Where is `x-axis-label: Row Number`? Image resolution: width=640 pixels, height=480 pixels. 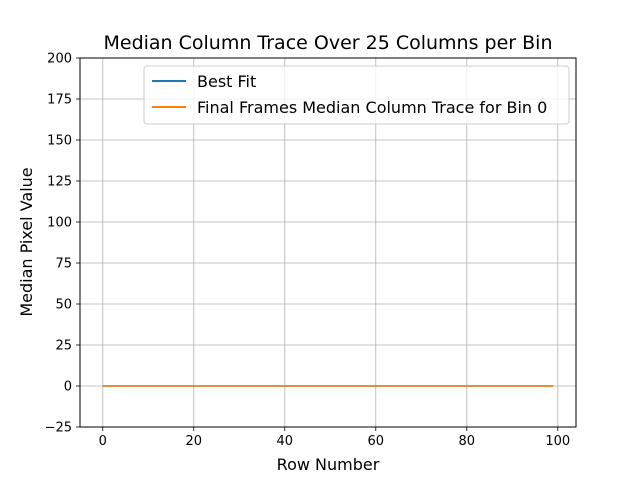
x-axis-label: Row Number is located at coordinates (328, 464).